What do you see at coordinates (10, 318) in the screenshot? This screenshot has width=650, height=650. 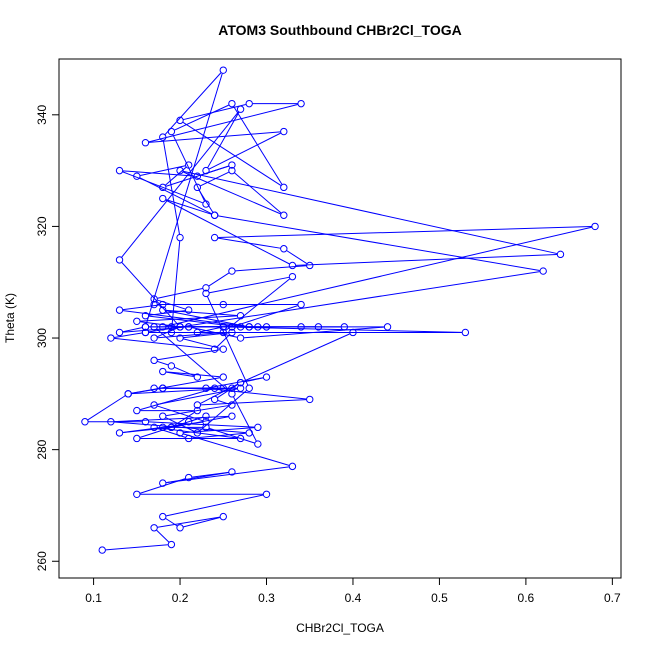 I see `y-axis-label: Theta (K)` at bounding box center [10, 318].